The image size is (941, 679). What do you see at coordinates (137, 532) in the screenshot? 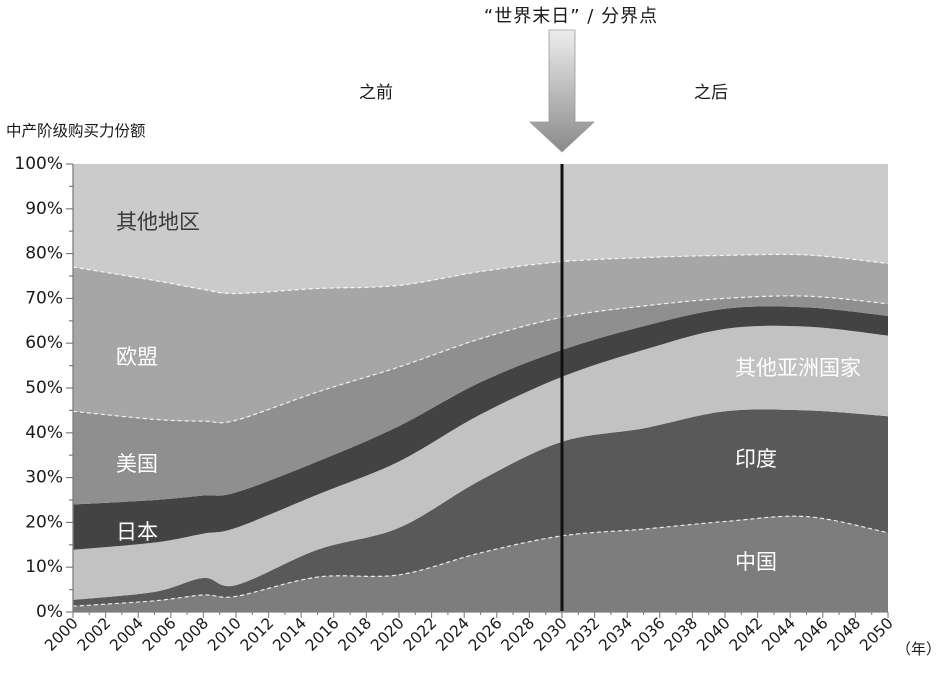
I see `area-label-japan: 日本` at bounding box center [137, 532].